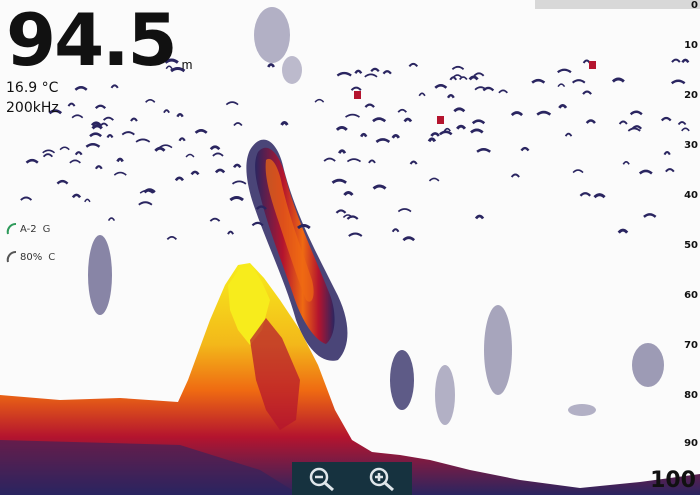 The width and height of the screenshot is (700, 495). I want to click on zoom-out-button, so click(322, 479).